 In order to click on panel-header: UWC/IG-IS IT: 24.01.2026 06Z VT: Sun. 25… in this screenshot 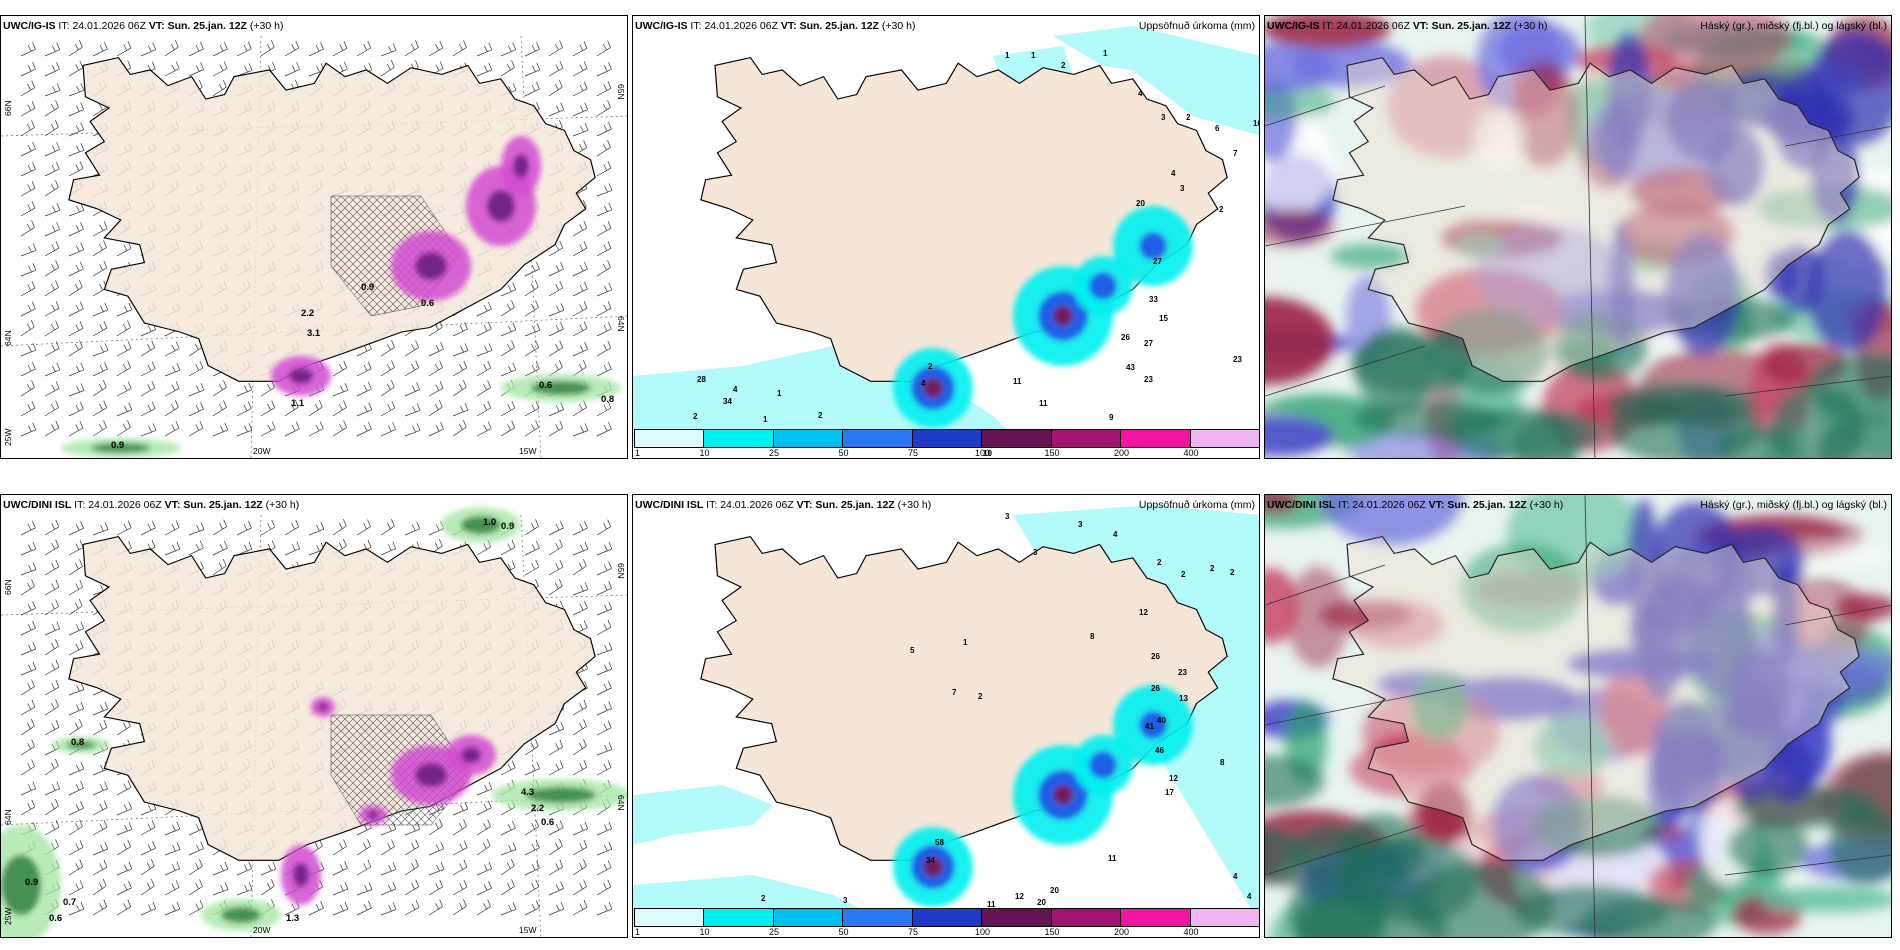, I will do `click(143, 26)`.